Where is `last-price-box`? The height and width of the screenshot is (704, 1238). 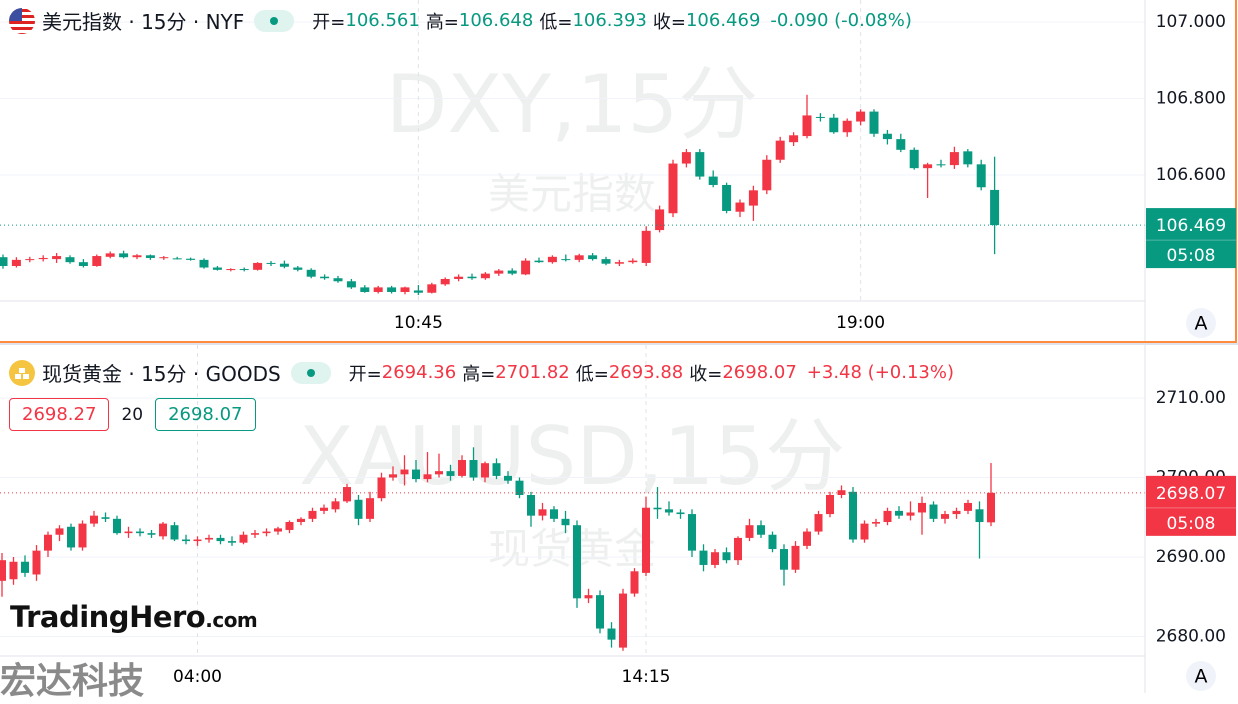
last-price-box is located at coordinates (1191, 238).